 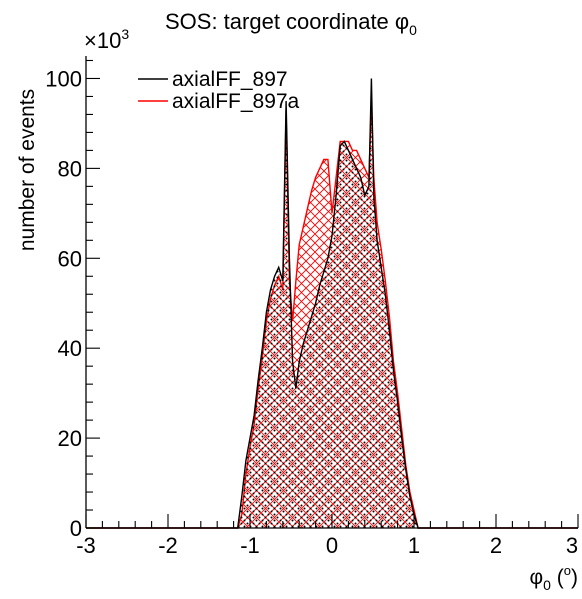 I want to click on x-tick-label: -2, so click(x=168, y=545).